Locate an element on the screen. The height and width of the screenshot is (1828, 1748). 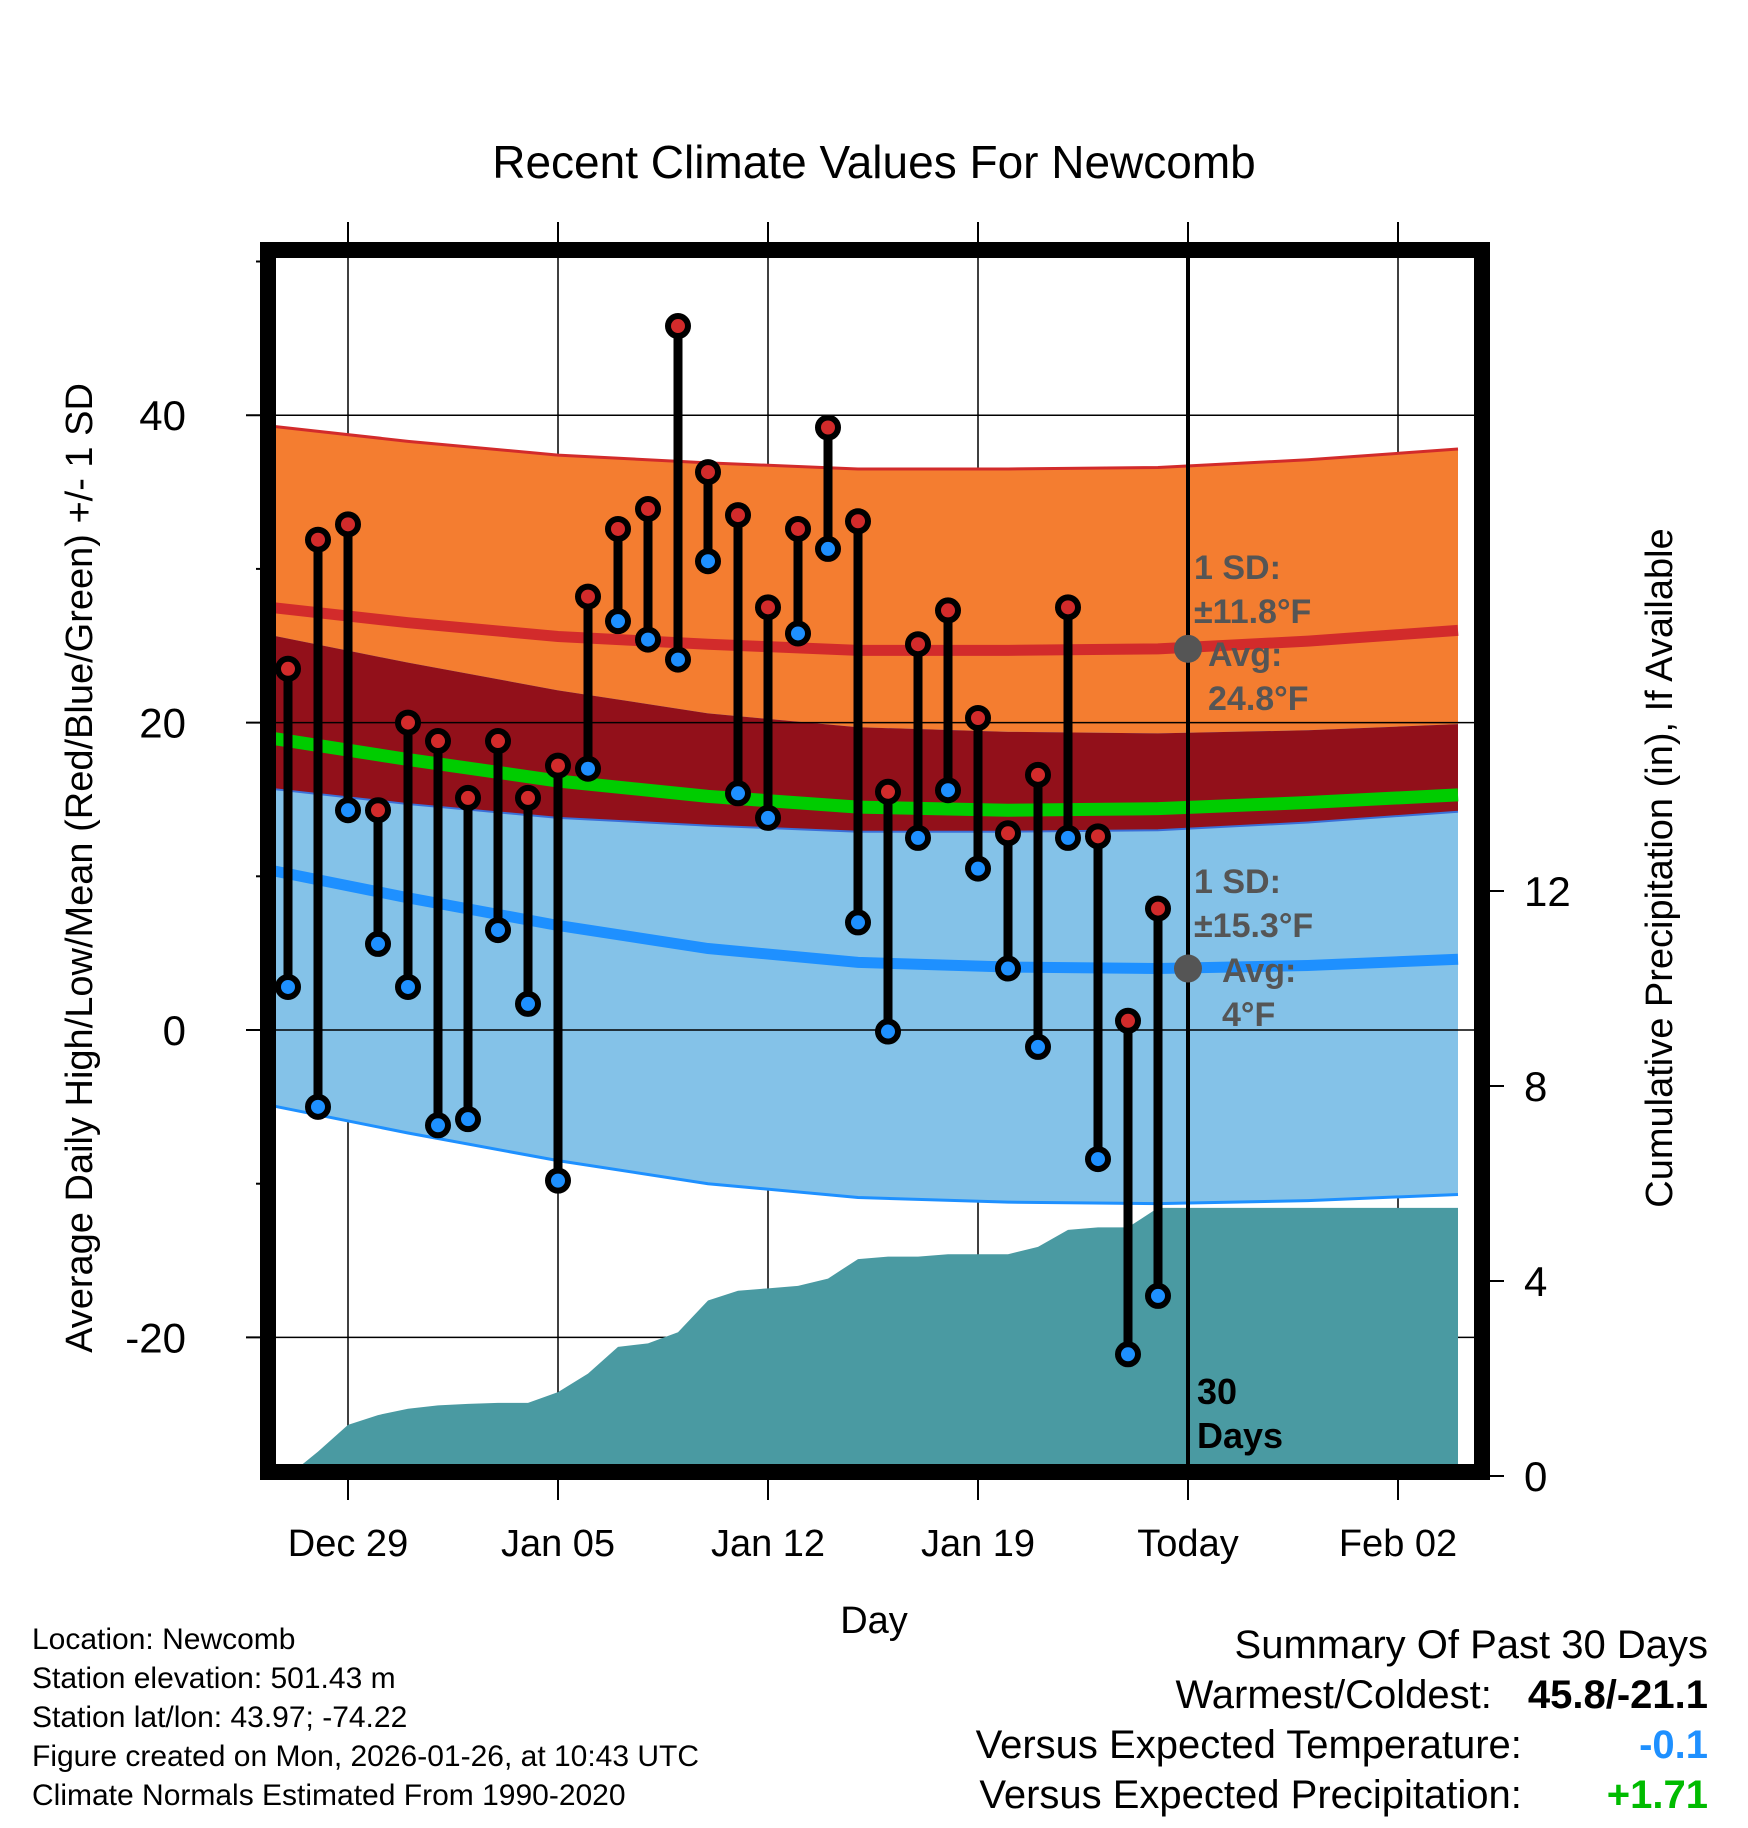
normals-text: Climate Normals Estimated From 1990-2020 is located at coordinates (329, 1795).